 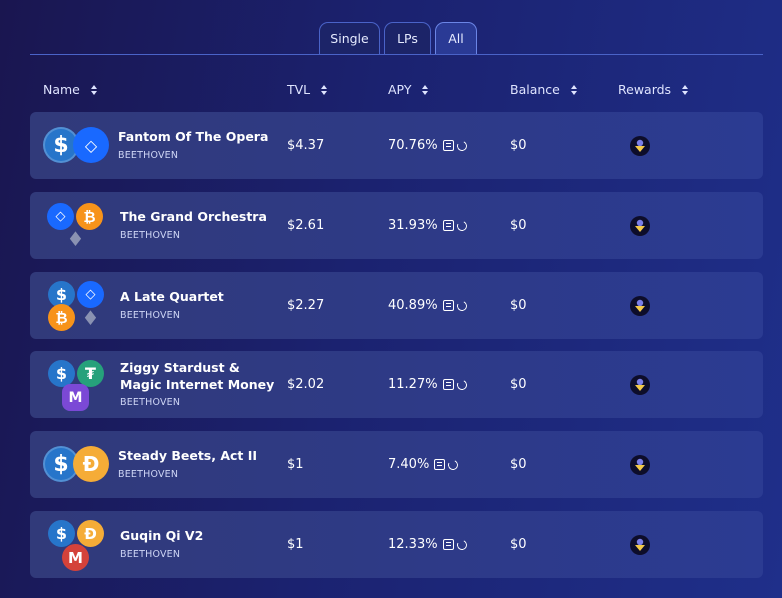 What do you see at coordinates (197, 376) in the screenshot?
I see `pool-name: Ziggy Stardust & Magic Internet Money` at bounding box center [197, 376].